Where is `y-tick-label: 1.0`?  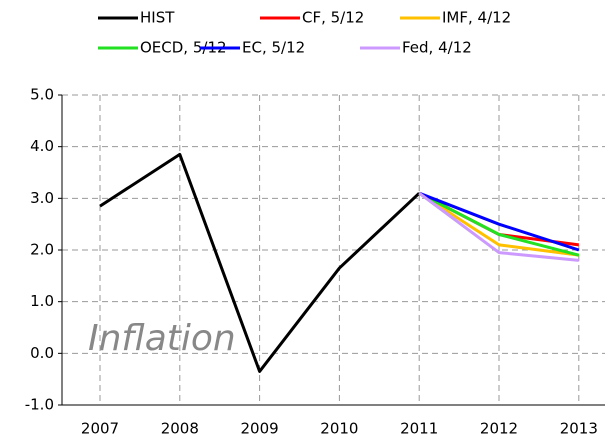 y-tick-label: 1.0 is located at coordinates (42, 301).